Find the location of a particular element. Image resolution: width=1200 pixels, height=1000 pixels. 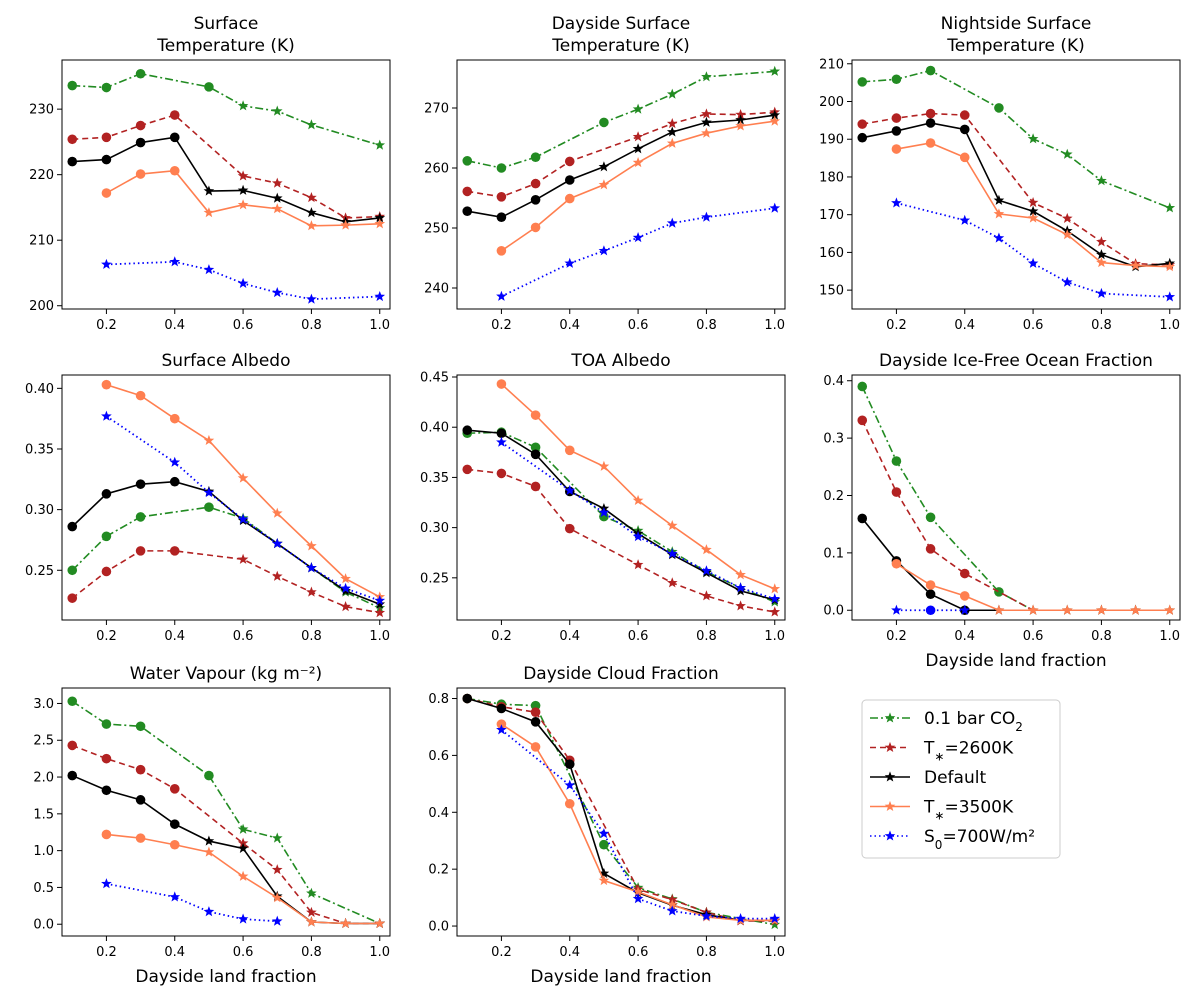

y-tick-label: 210 is located at coordinates (41, 241).